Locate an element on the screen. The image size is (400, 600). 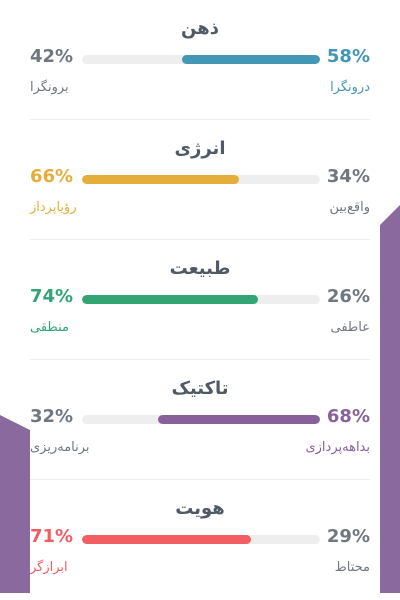
left-percentage: 42% is located at coordinates (52, 56).